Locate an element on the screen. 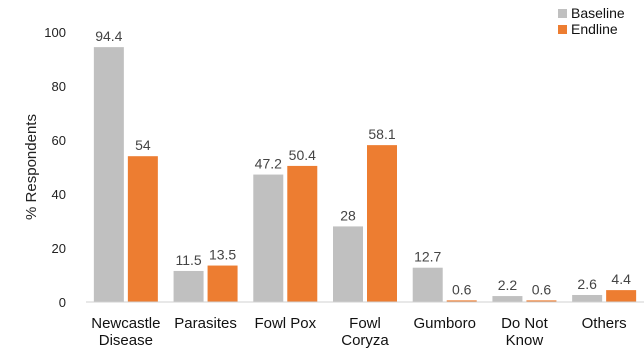  legend-label: Endline is located at coordinates (594, 29).